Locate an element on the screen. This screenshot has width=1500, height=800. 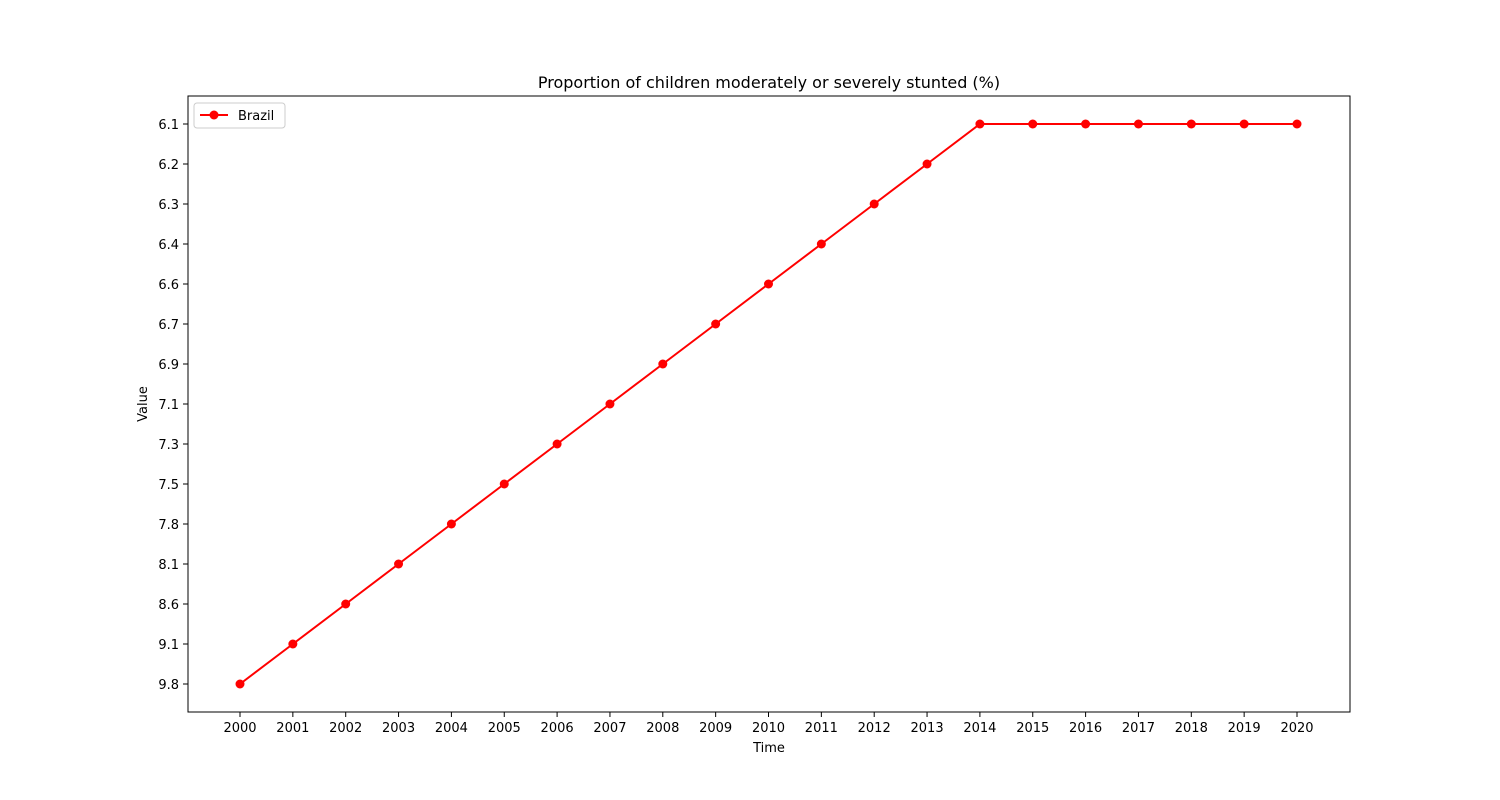
legend-label: Brazil is located at coordinates (256, 116).